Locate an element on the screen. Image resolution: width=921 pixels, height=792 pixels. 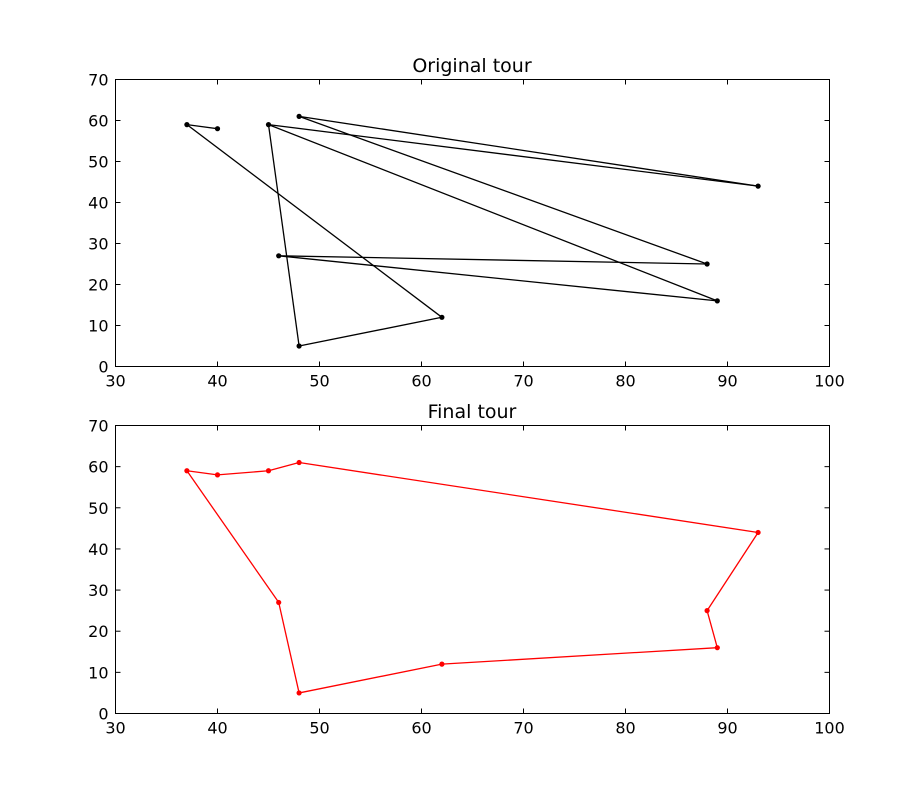
chart-title: Final tour is located at coordinates (472, 412).